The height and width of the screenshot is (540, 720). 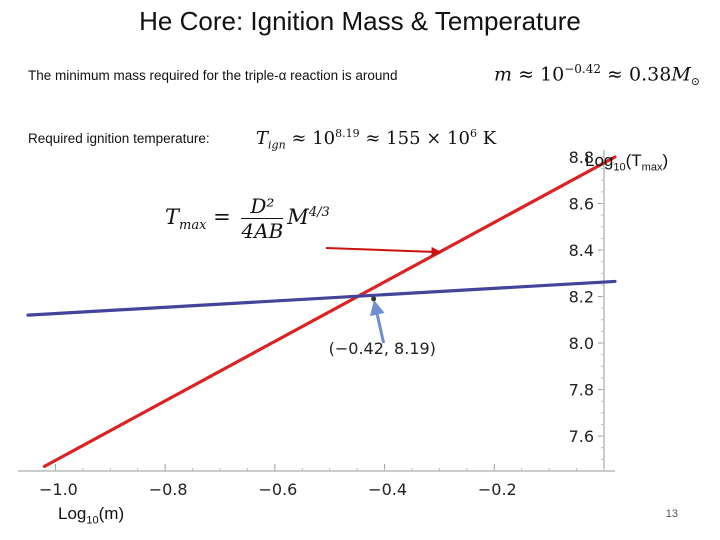 What do you see at coordinates (652, 167) in the screenshot?
I see `y-label-var-sub: max` at bounding box center [652, 167].